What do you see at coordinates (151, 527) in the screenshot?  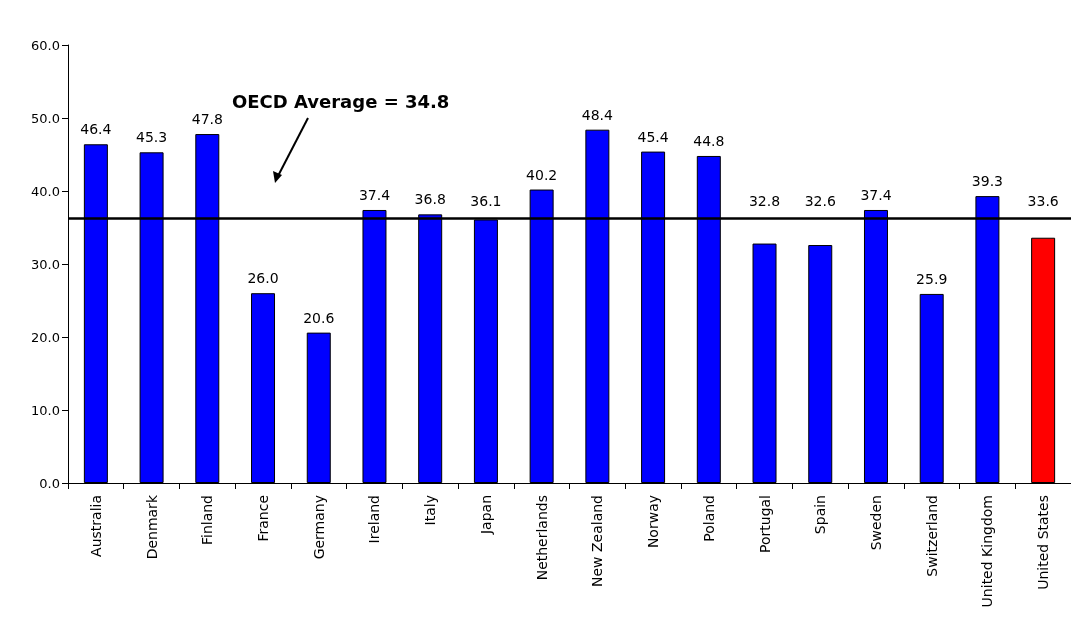 I see `x-tick-label: Denmark` at bounding box center [151, 527].